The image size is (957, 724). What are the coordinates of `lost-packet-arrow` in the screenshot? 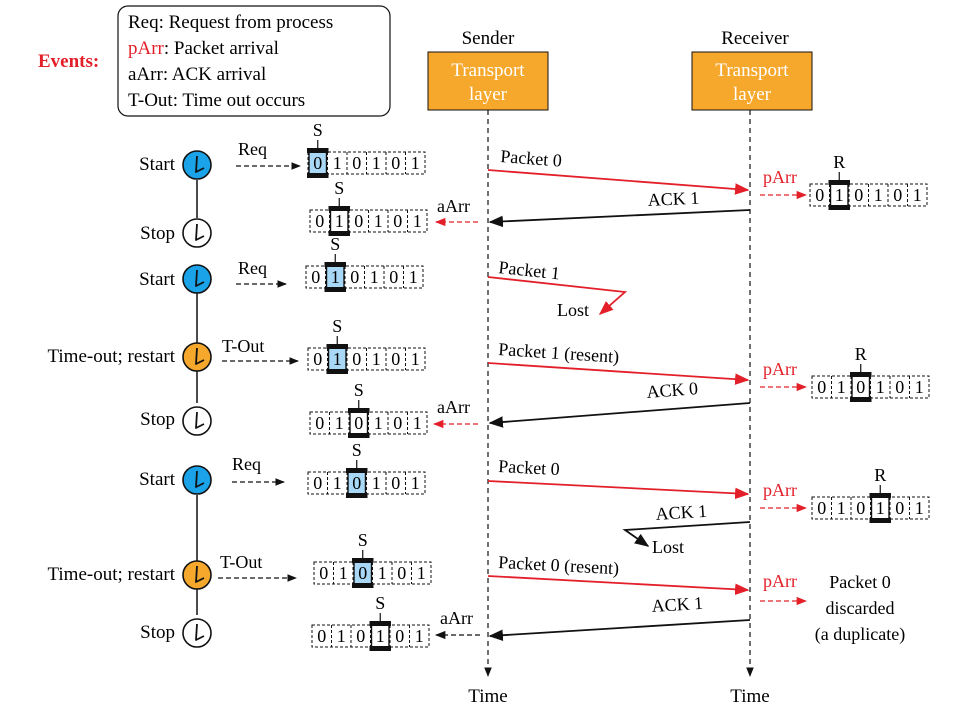 It's located at (557, 295).